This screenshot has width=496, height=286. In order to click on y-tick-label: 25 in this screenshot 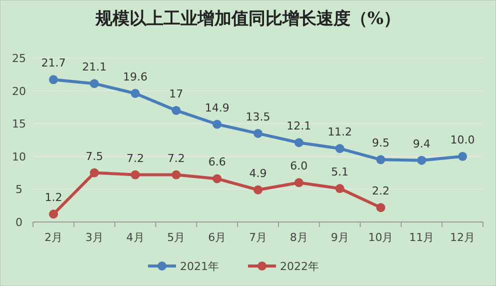, I will do `click(19, 58)`.